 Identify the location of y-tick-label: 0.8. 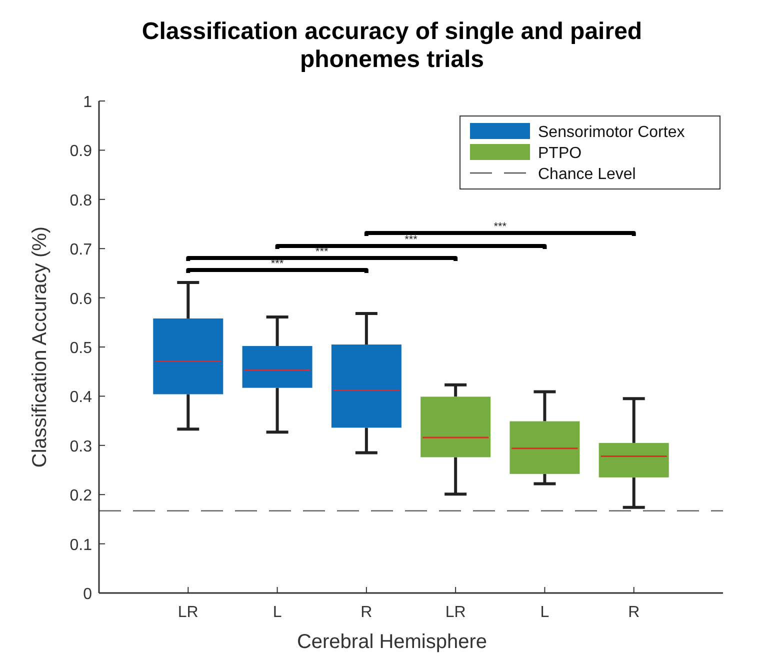
(81, 201).